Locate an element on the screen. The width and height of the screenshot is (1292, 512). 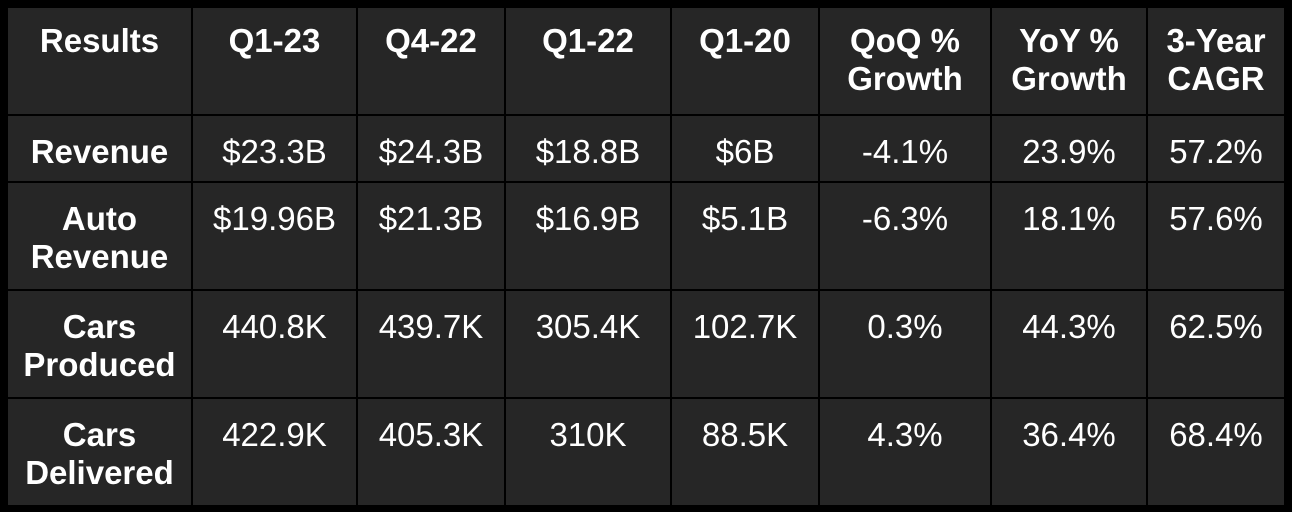
row-label-revenue: Revenue is located at coordinates (99, 148).